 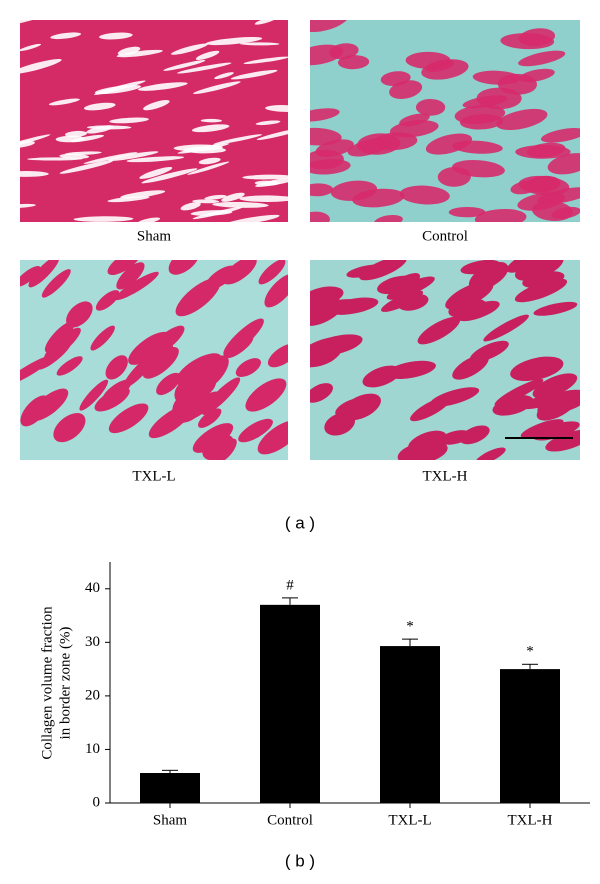 I want to click on panel-caption: ( b ), so click(x=300, y=860).